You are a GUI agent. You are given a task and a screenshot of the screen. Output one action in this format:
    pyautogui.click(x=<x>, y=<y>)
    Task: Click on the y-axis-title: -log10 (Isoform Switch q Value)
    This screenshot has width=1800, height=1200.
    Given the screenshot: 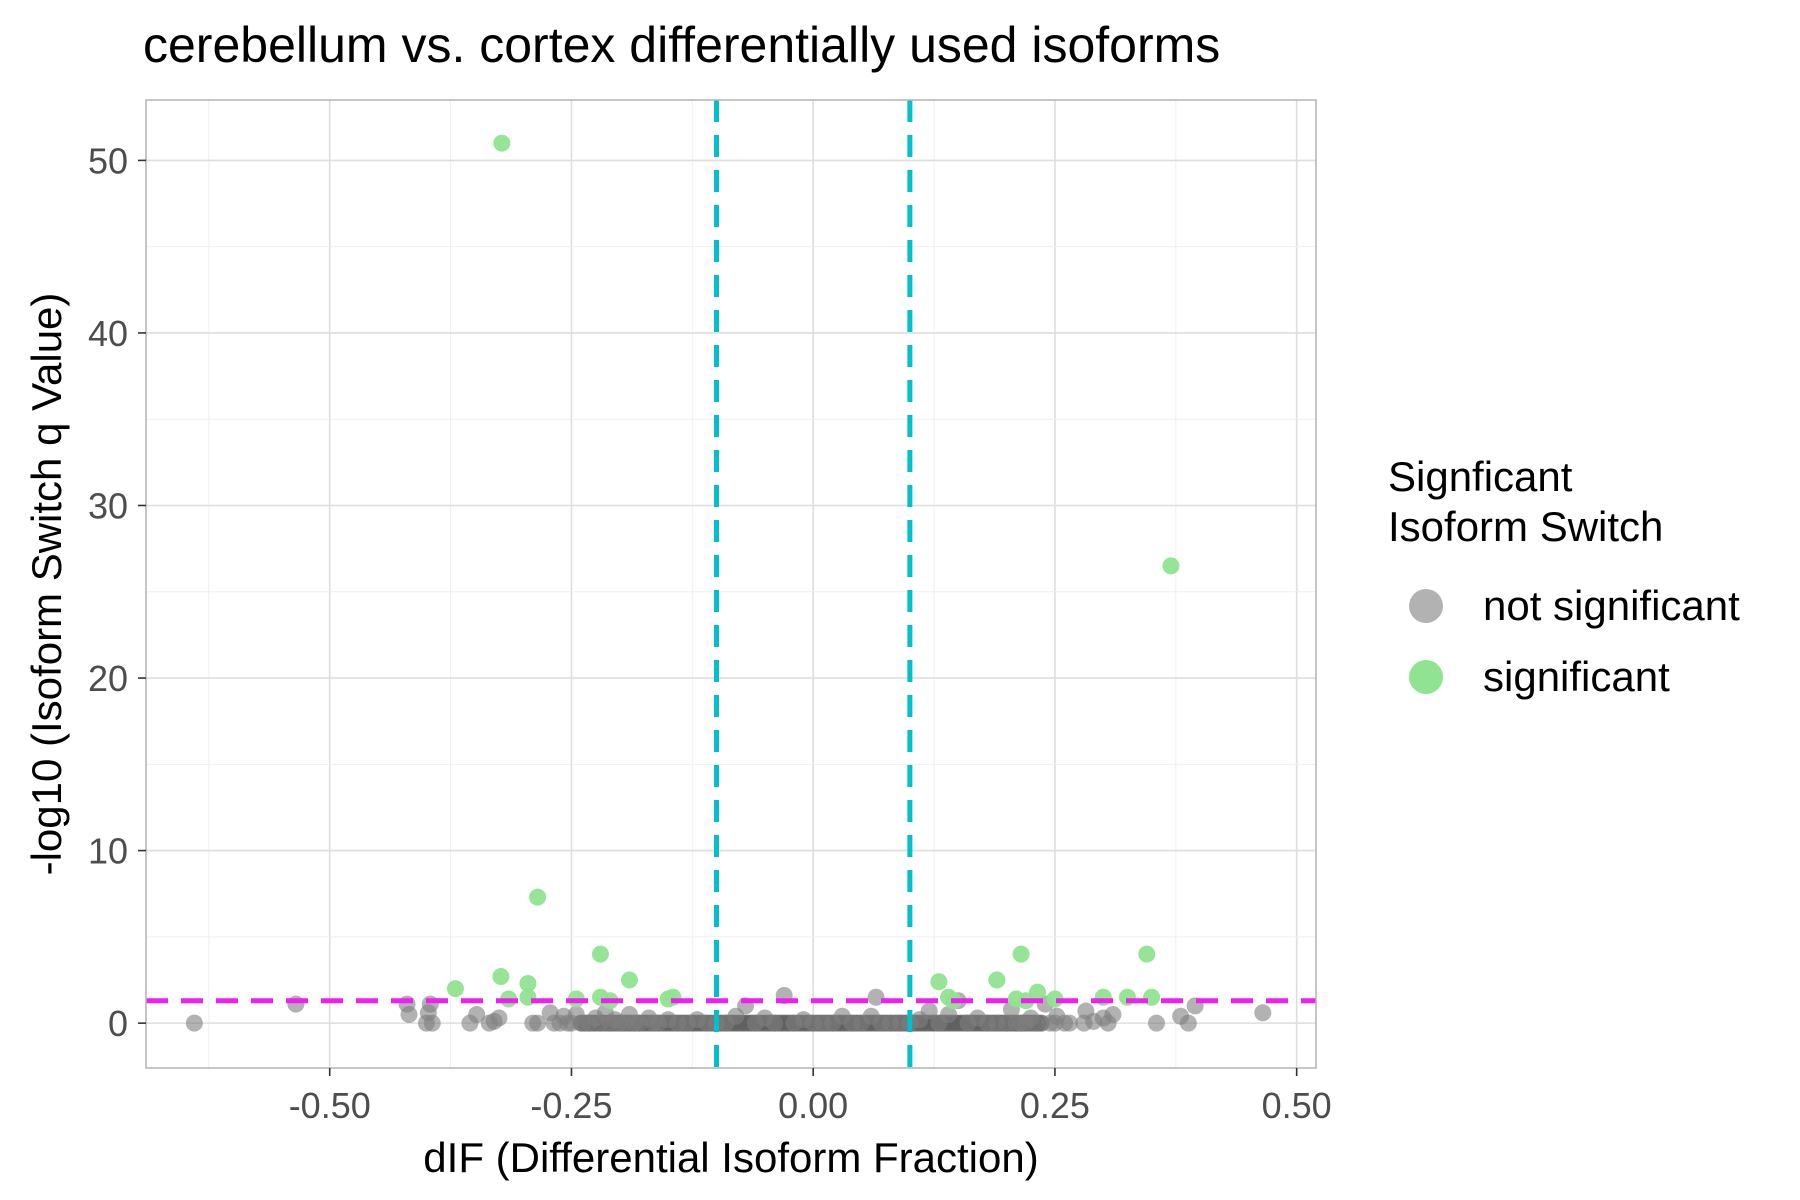 What is the action you would take?
    pyautogui.click(x=46, y=584)
    